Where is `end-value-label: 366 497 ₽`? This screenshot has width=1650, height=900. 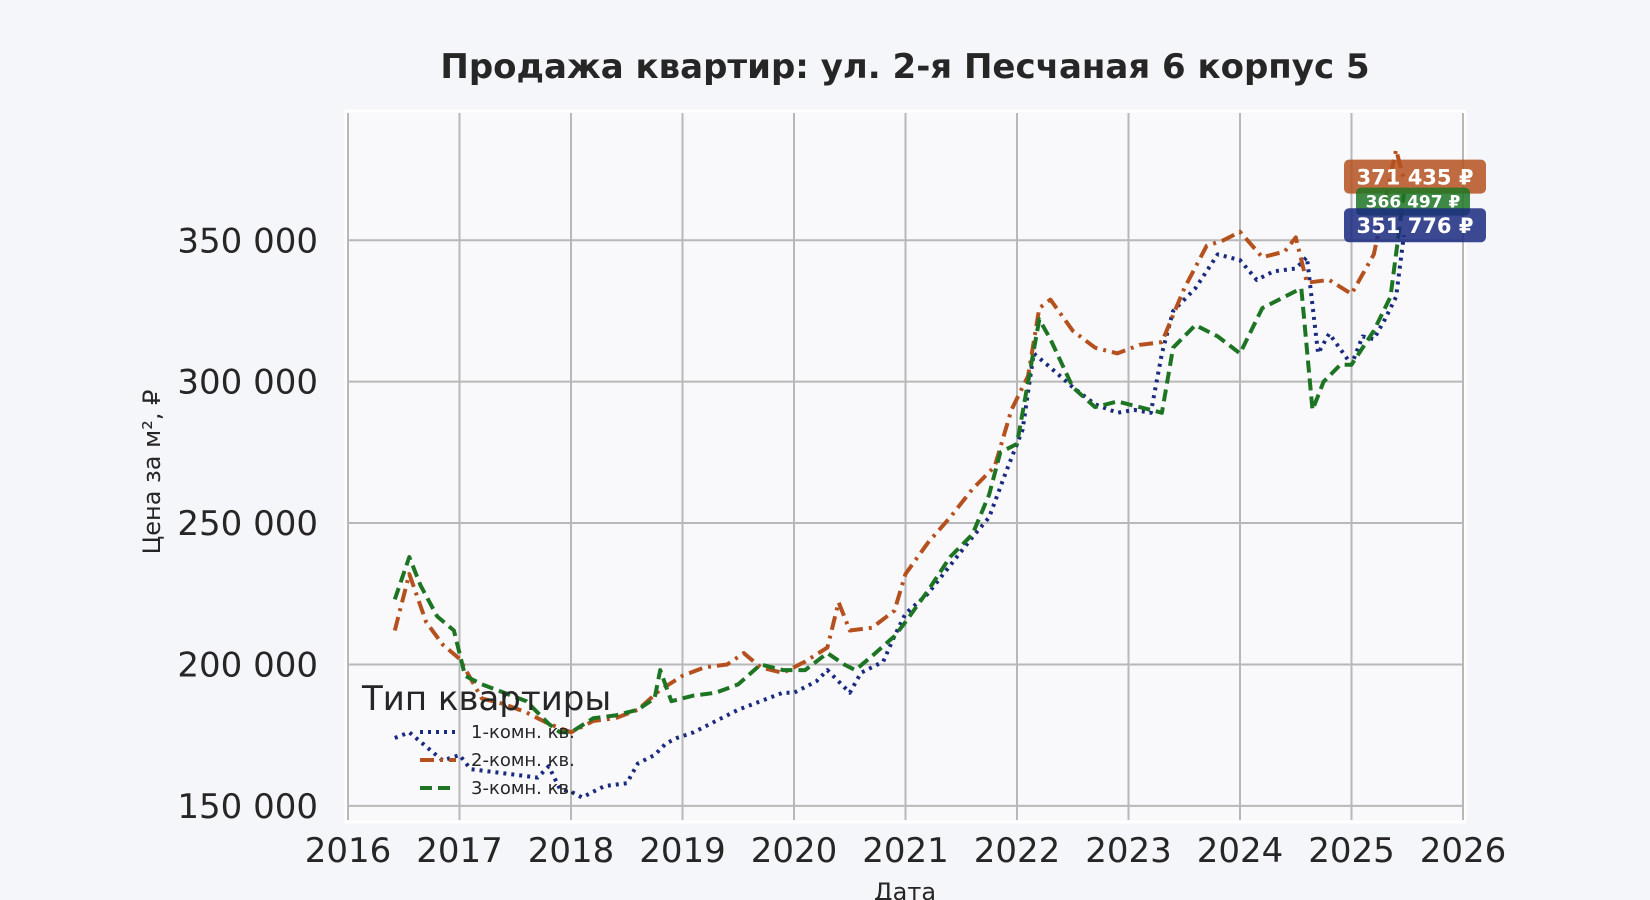 end-value-label: 366 497 ₽ is located at coordinates (1413, 203).